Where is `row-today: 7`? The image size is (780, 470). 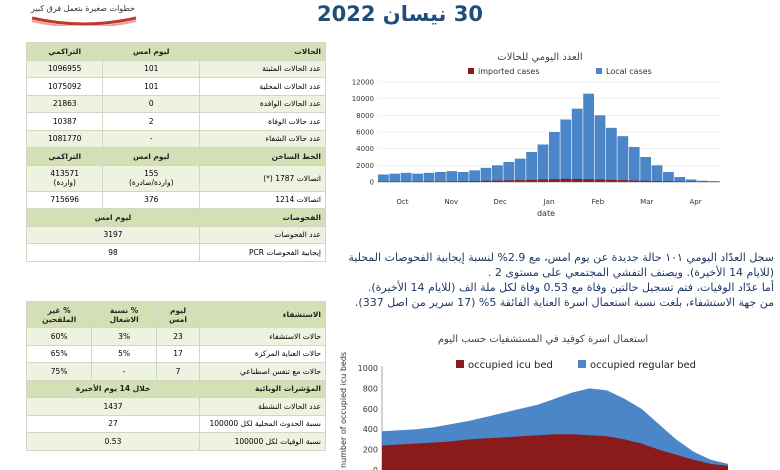
row-today: 7 is located at coordinates (178, 371).